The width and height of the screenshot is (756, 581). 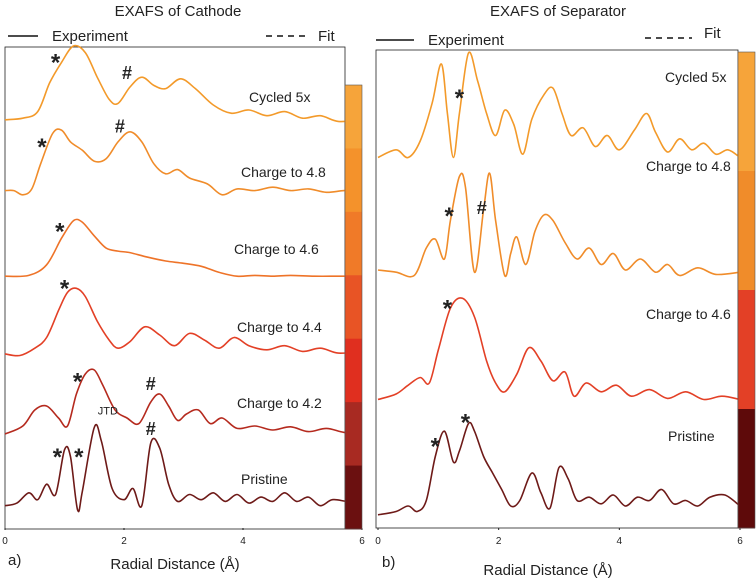 What do you see at coordinates (90, 36) in the screenshot?
I see `legend-experiment-label-a: Experiment` at bounding box center [90, 36].